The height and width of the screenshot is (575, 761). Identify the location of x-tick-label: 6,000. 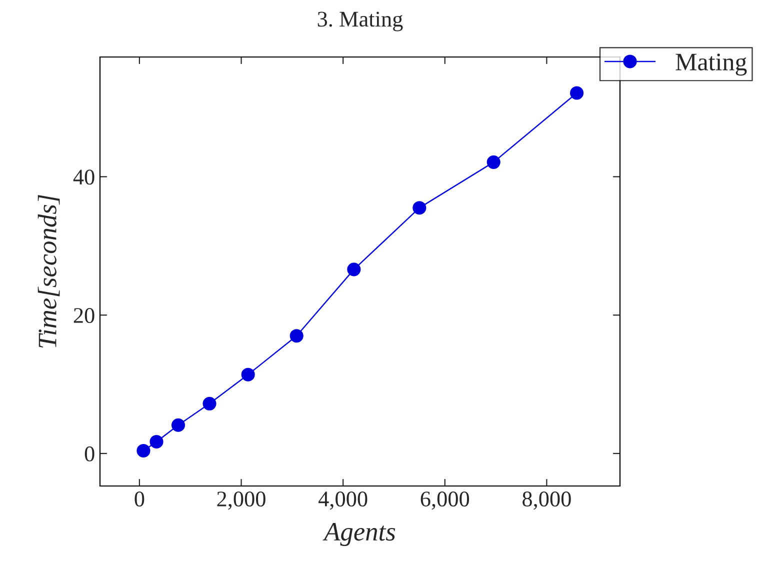
(445, 501).